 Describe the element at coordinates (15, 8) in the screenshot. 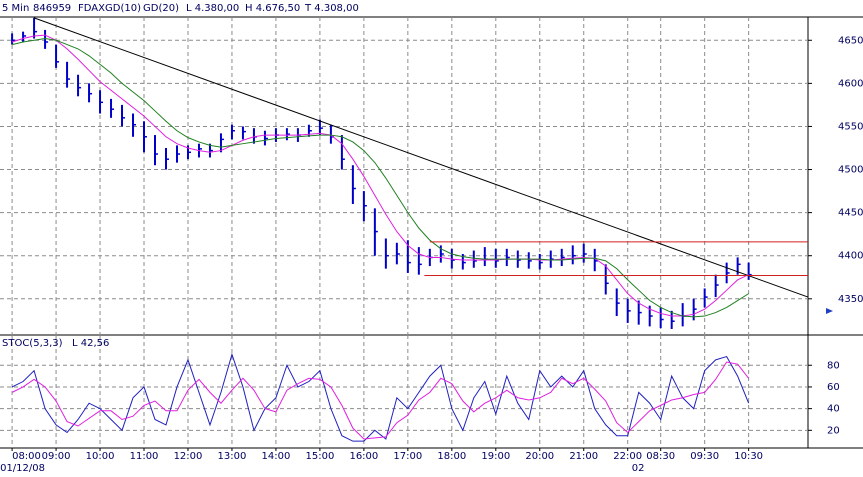

I see `header-text: 5 Min` at that location.